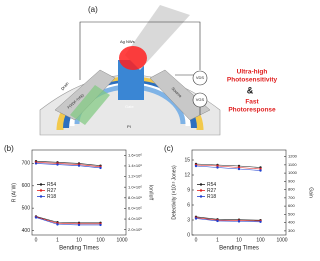  What do you see at coordinates (291, 197) in the screenshot?
I see `y2-tick-label: 700` at bounding box center [291, 197].